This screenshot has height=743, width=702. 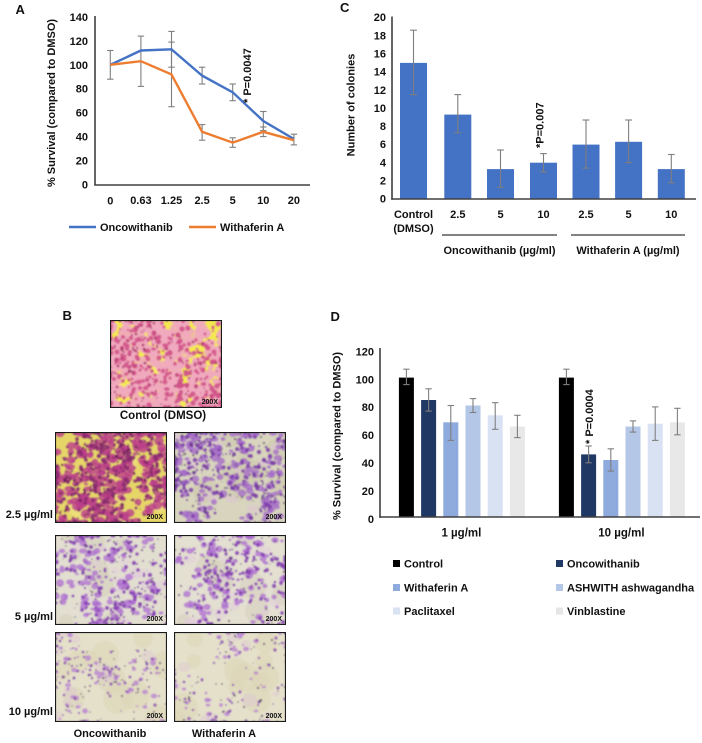 What do you see at coordinates (383, 182) in the screenshot?
I see `svg-text: 2` at bounding box center [383, 182].